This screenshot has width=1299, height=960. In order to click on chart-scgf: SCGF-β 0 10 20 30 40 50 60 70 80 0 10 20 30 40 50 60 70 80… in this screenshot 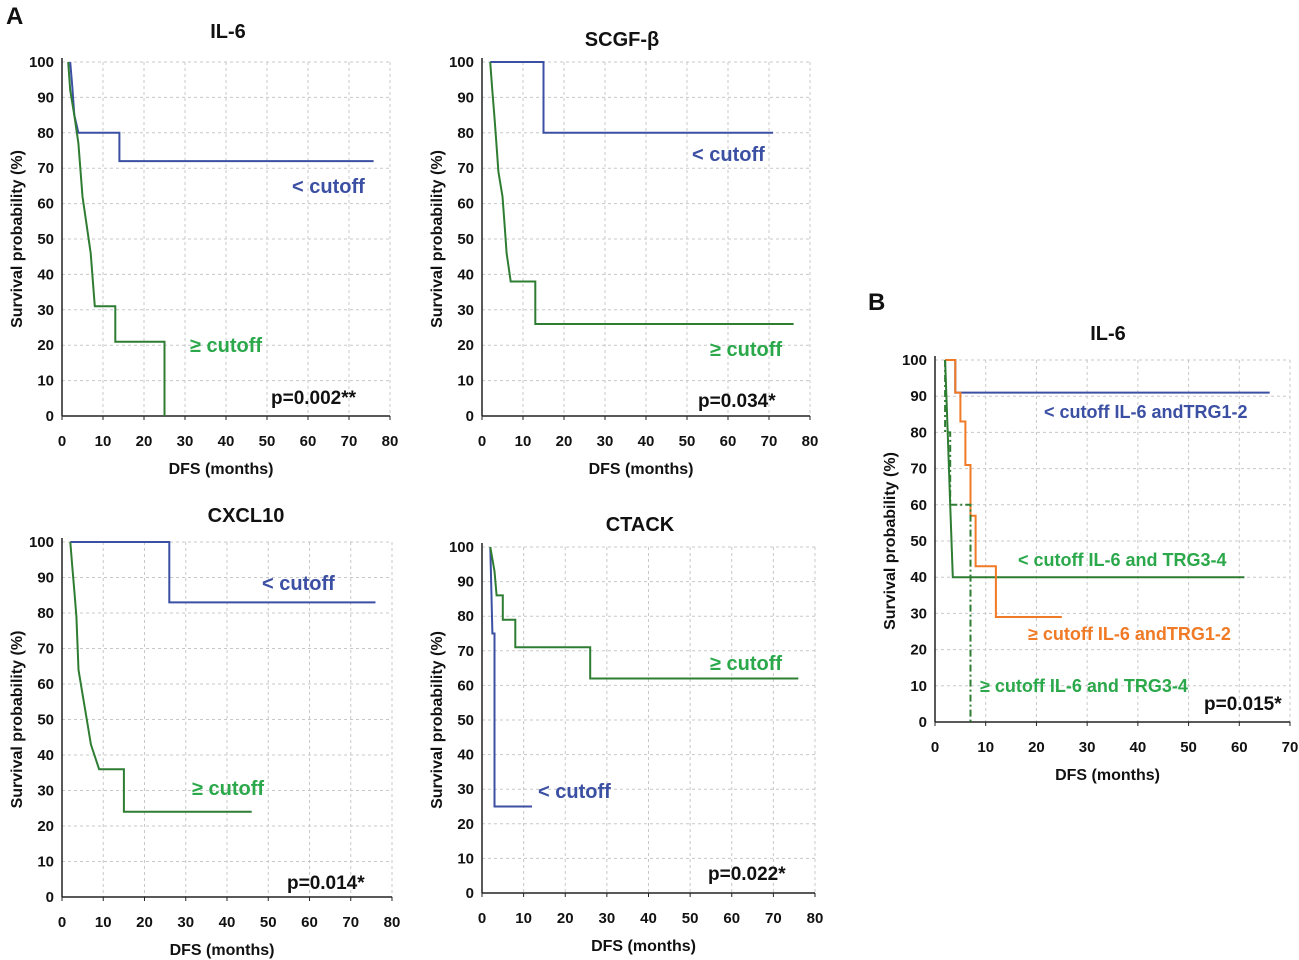, I will do `click(623, 253)`.